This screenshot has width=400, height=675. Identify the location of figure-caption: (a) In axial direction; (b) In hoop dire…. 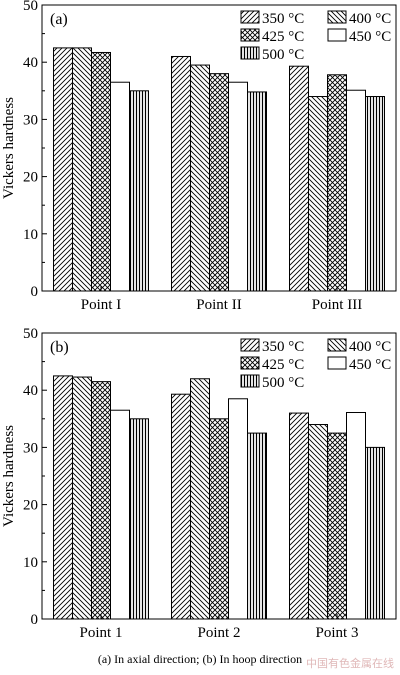
(200, 659).